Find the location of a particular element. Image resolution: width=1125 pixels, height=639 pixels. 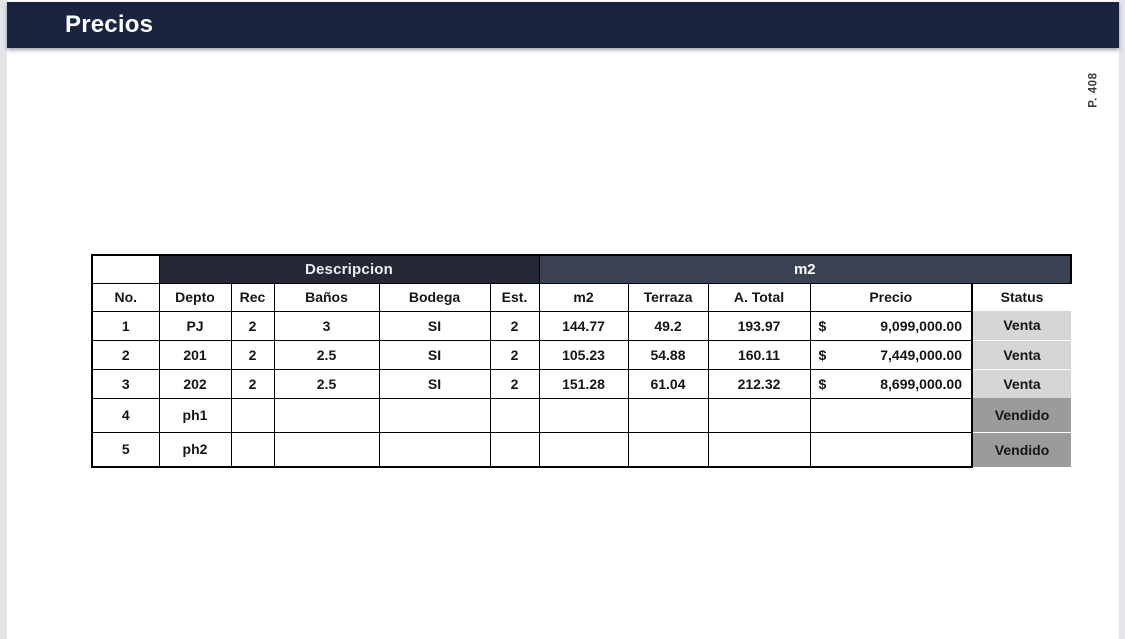

column-header-no: No. is located at coordinates (125, 297).